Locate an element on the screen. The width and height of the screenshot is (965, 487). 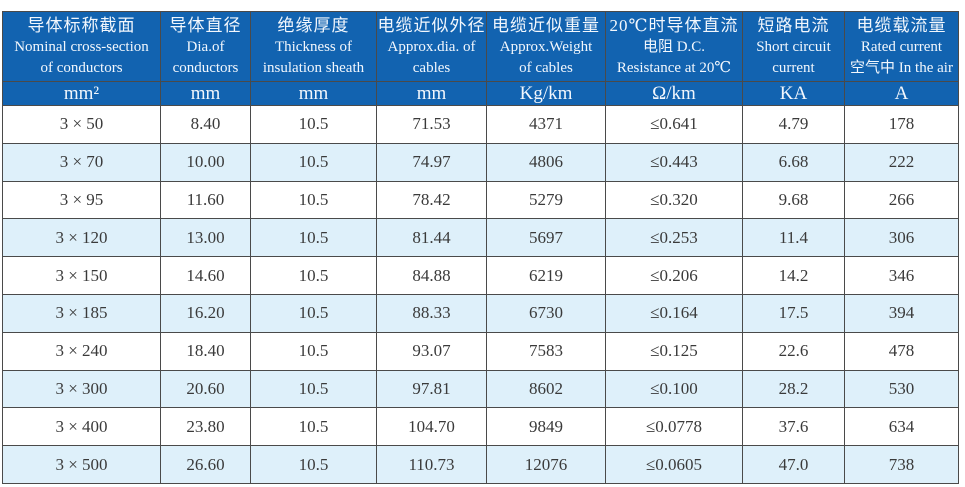
cell-value: 74.97 is located at coordinates (431, 162).